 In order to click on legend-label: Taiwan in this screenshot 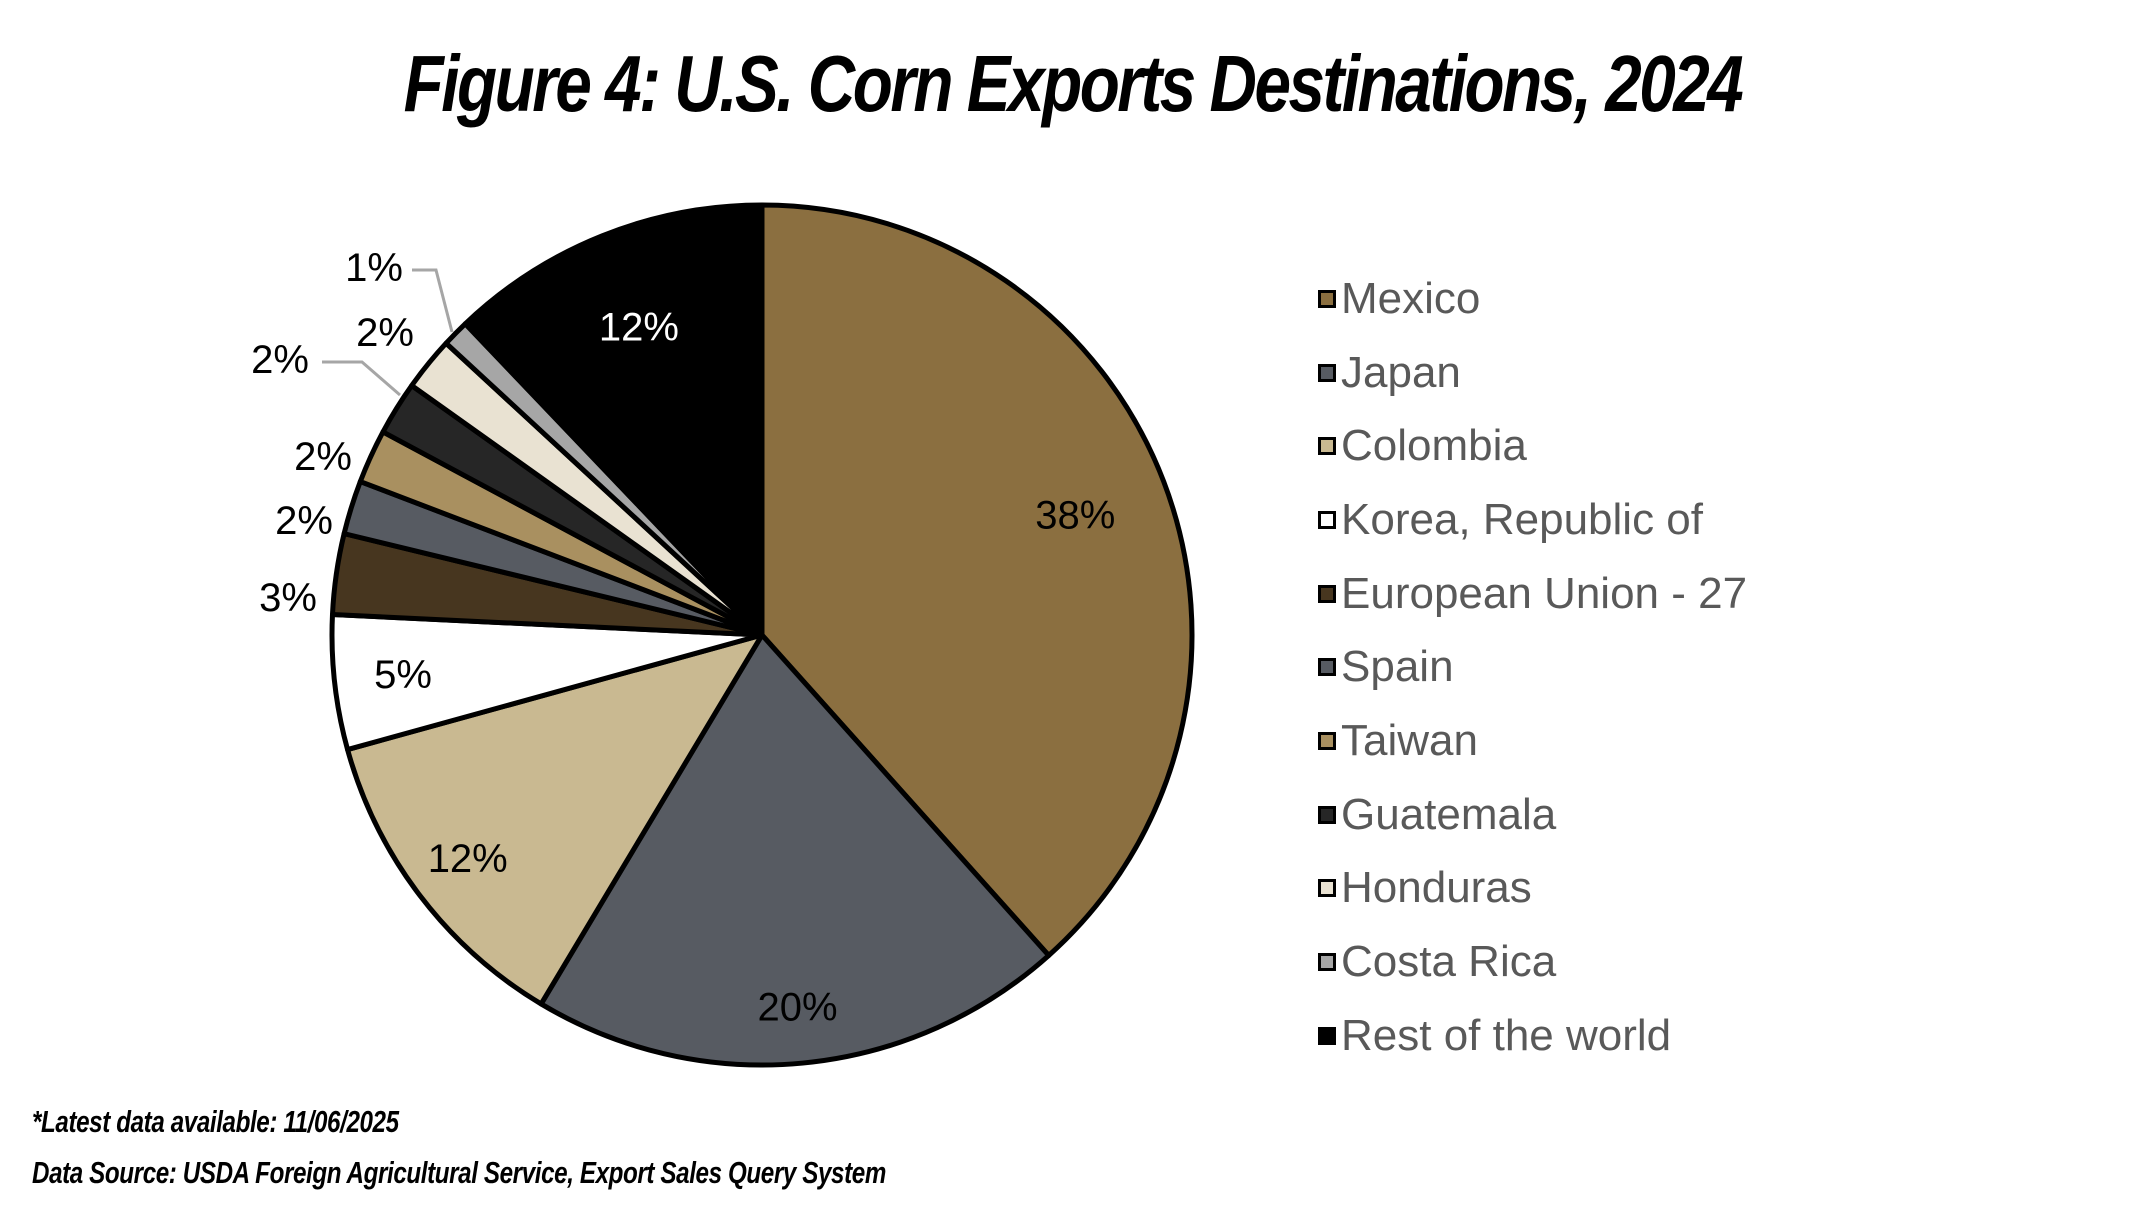, I will do `click(1409, 740)`.